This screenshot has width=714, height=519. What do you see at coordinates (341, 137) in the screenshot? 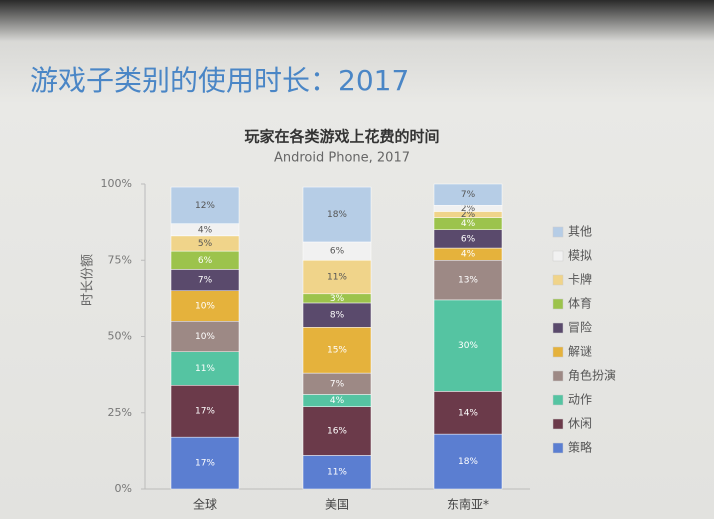
I see `chart-title: 玩家在各类游戏上花费的时间` at bounding box center [341, 137].